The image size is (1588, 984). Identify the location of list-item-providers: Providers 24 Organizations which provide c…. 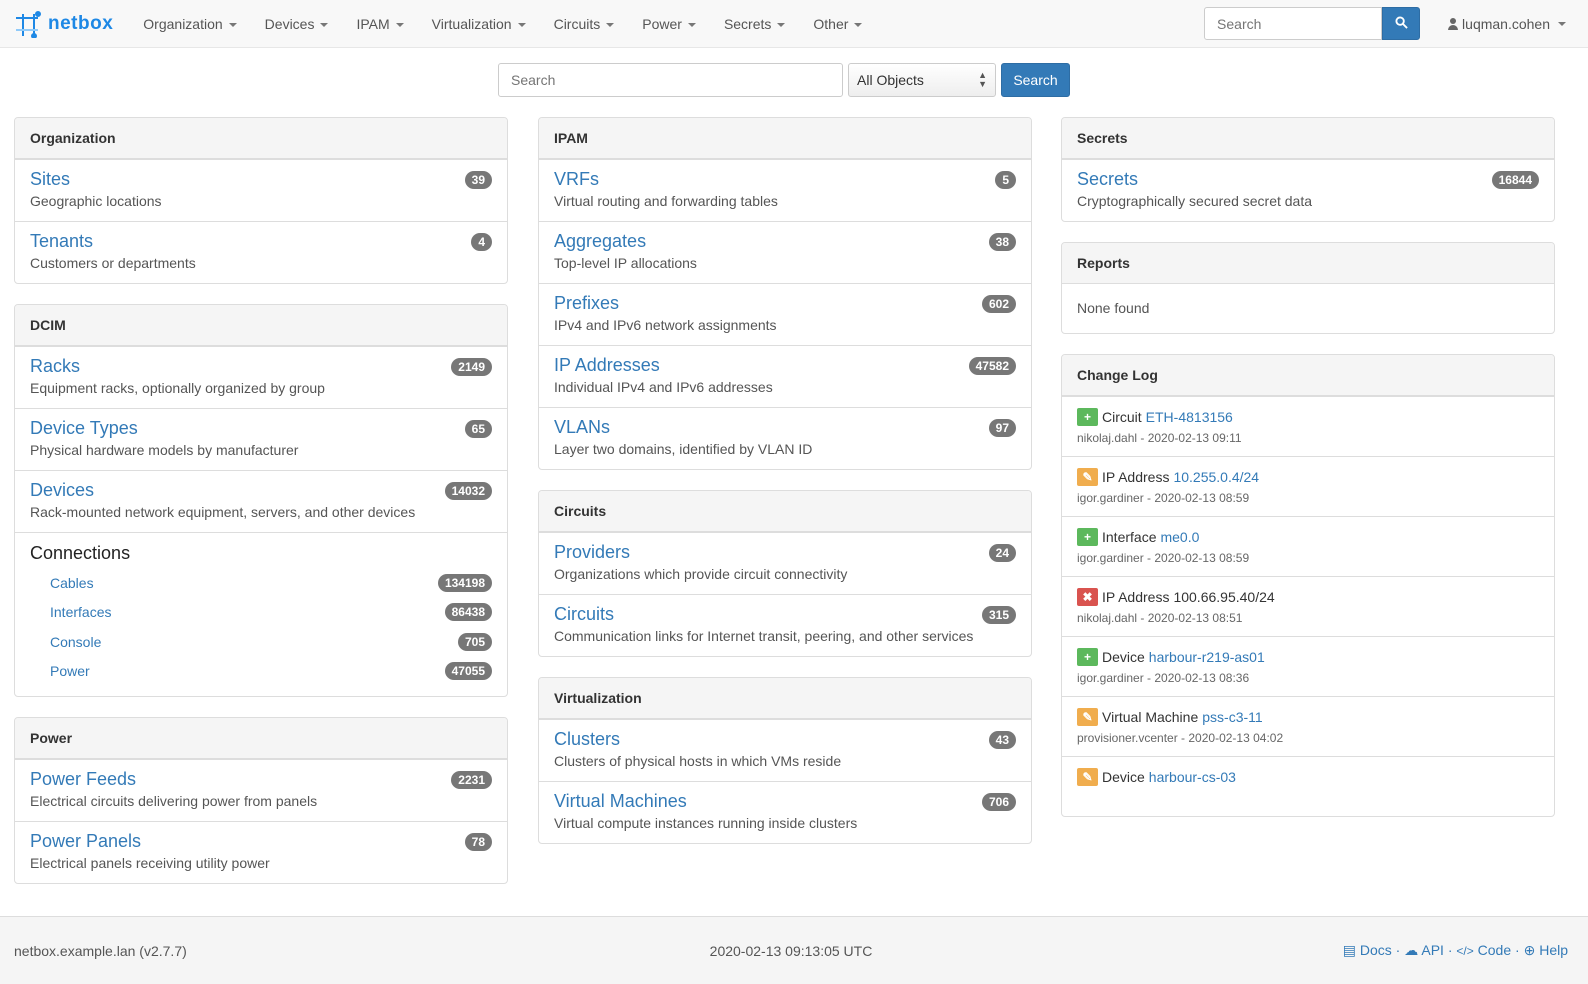
(785, 563).